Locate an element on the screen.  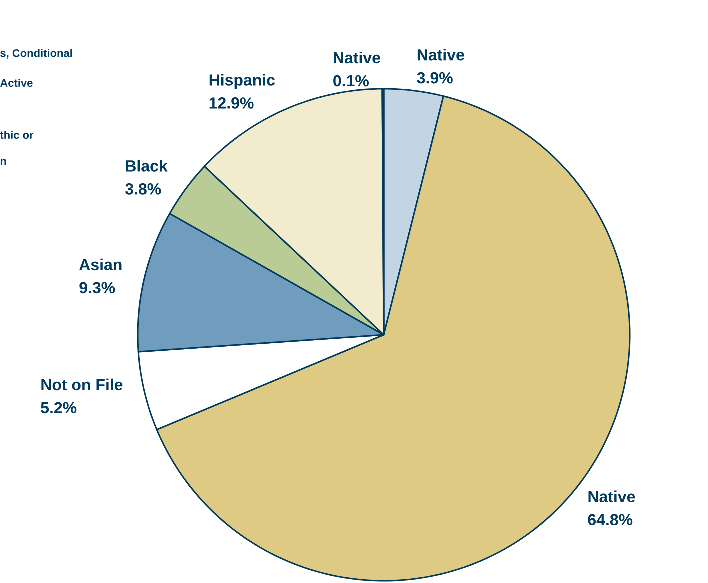
slice-label: Not on File is located at coordinates (82, 384).